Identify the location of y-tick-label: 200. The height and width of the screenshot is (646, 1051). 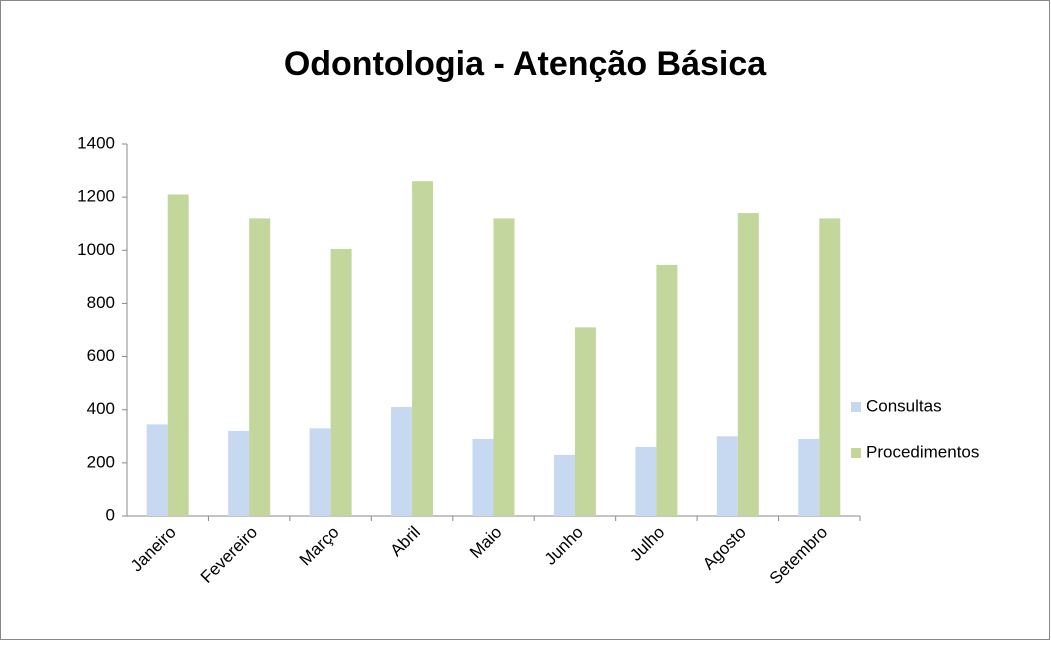
(101, 461).